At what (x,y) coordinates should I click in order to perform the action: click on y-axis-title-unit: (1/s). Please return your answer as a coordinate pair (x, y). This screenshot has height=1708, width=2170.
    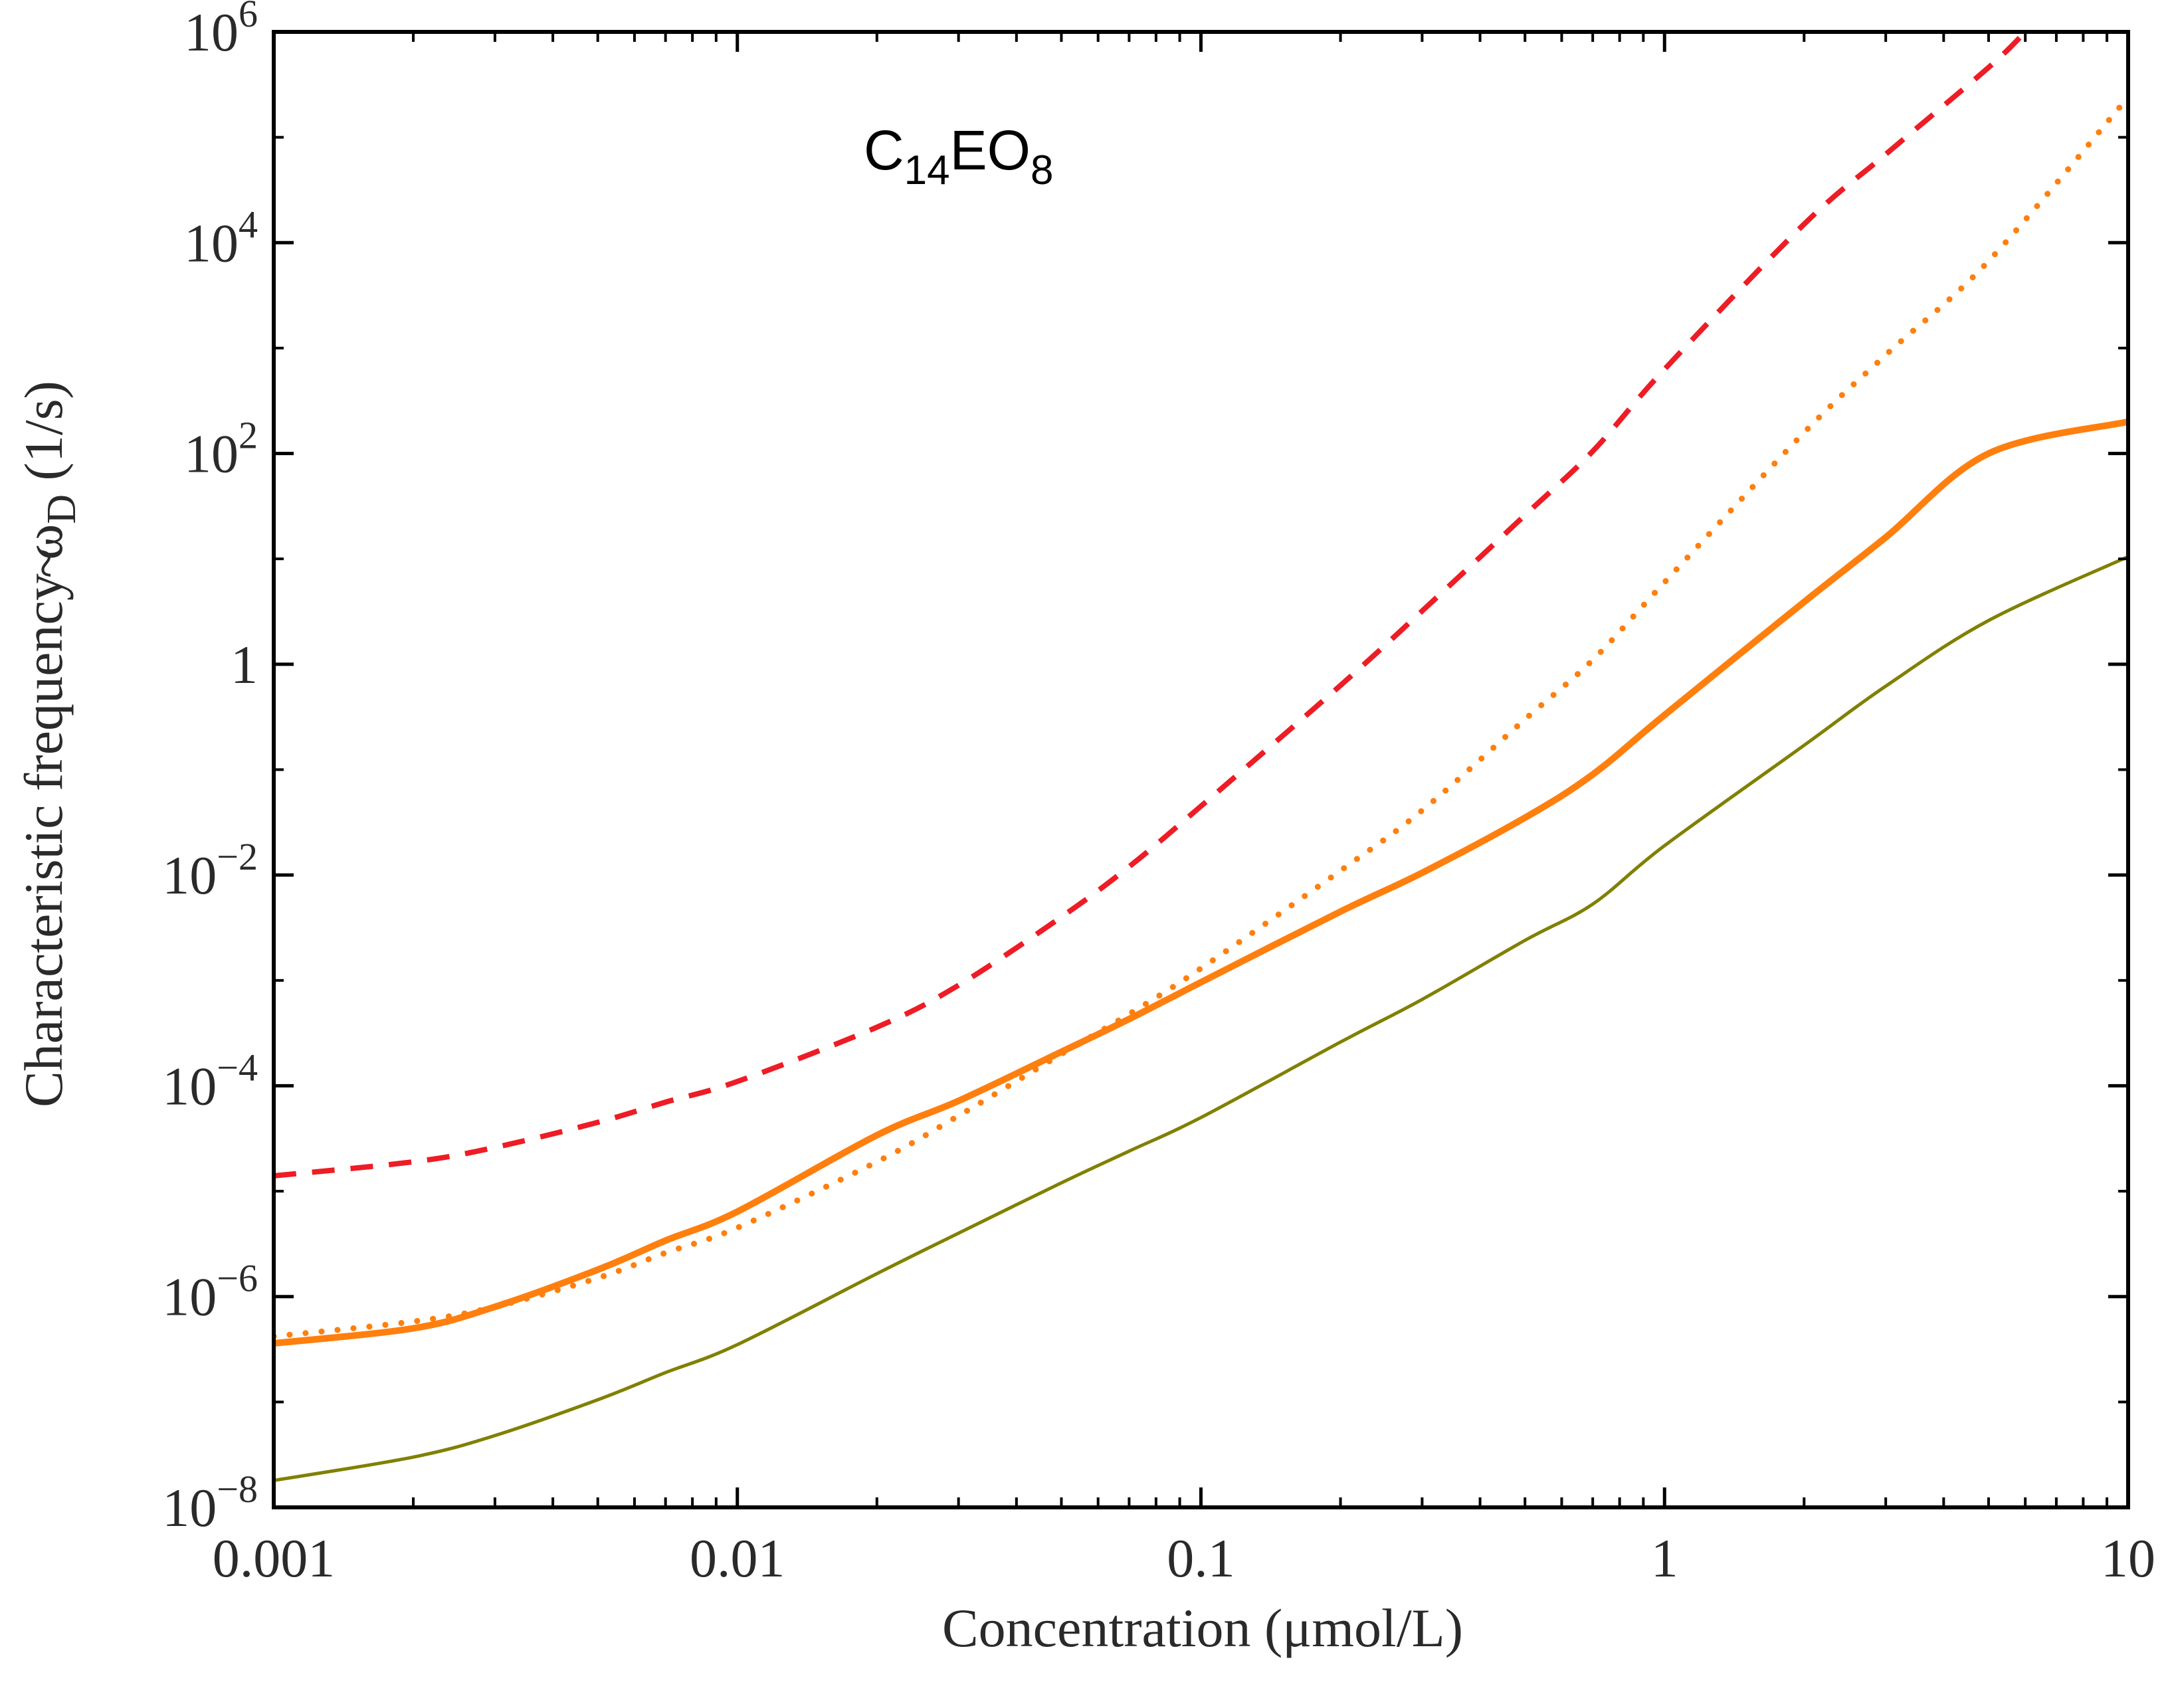
    Looking at the image, I should click on (43, 438).